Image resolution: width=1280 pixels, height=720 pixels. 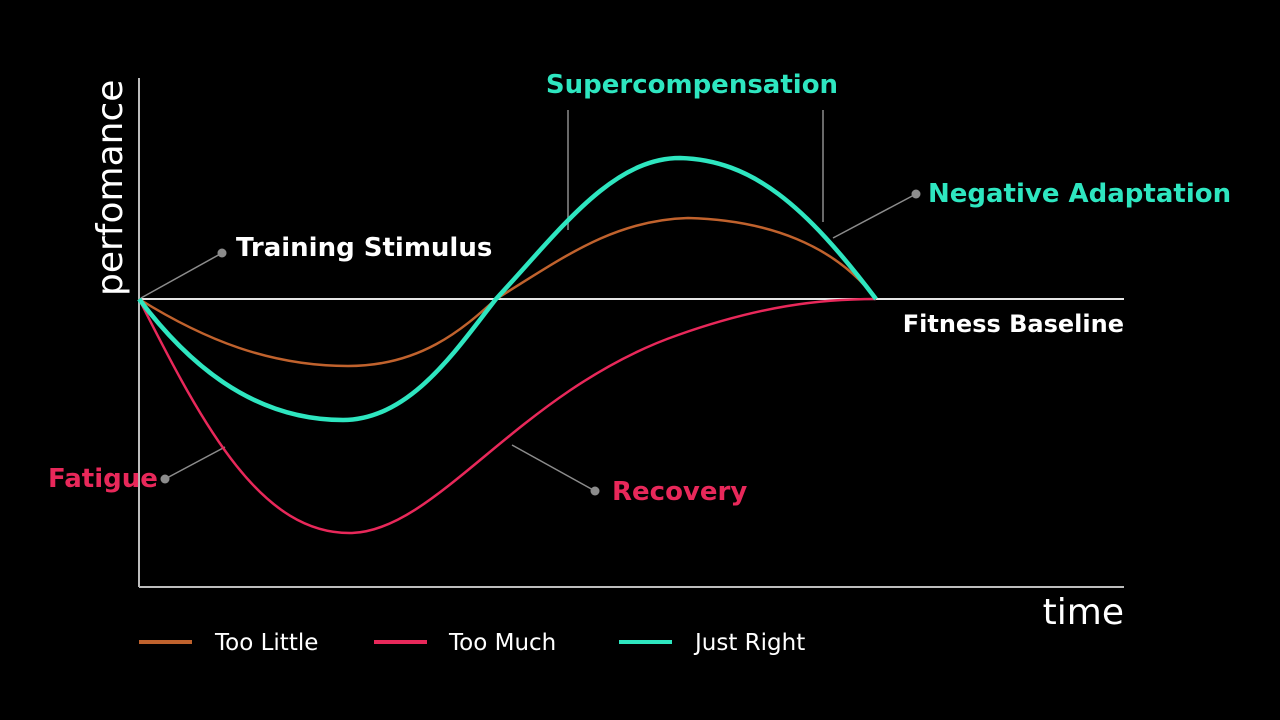 I want to click on legend-item-just-right: Just Right, so click(x=712, y=643).